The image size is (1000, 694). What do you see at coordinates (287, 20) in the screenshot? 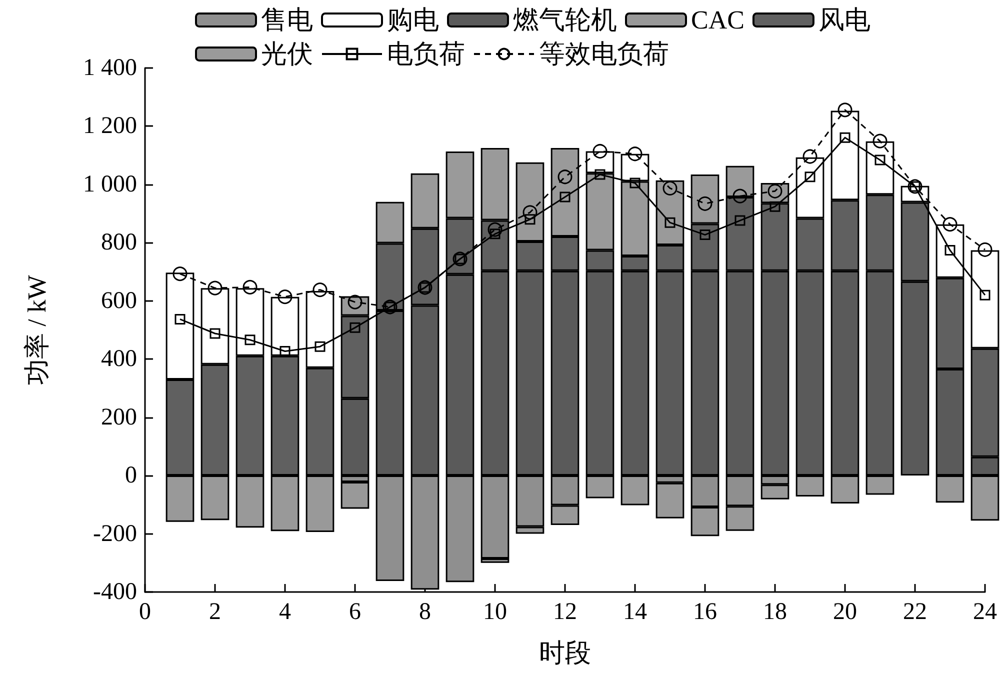
I see `legend-label: 售电` at bounding box center [287, 20].